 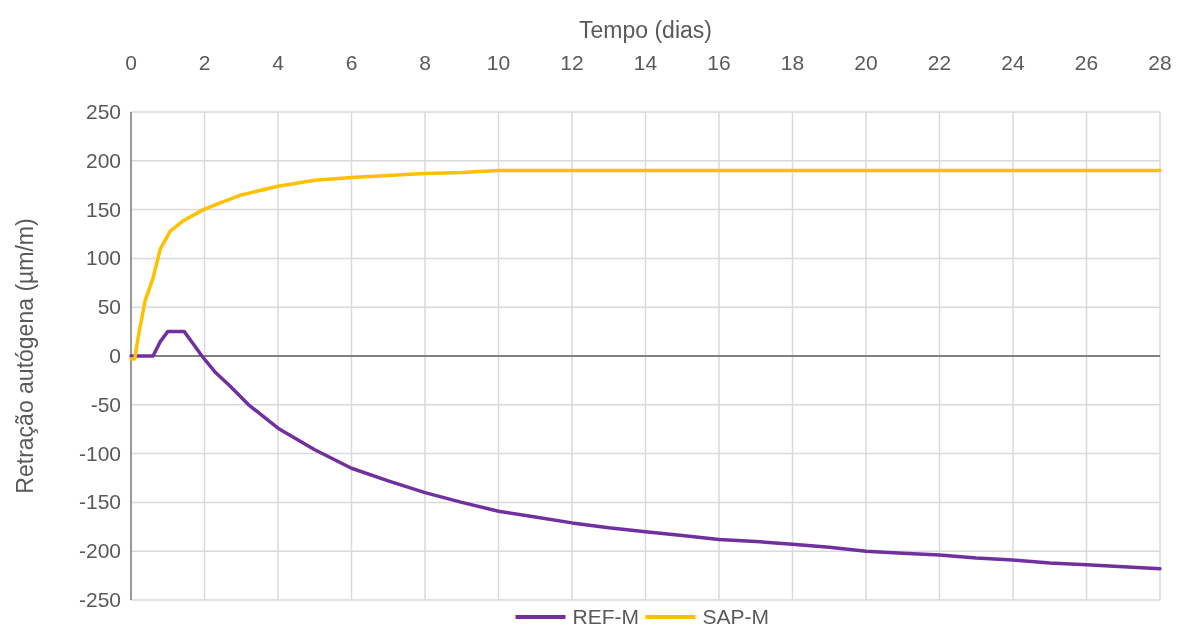 What do you see at coordinates (99, 599) in the screenshot?
I see `y-tick-label: -250` at bounding box center [99, 599].